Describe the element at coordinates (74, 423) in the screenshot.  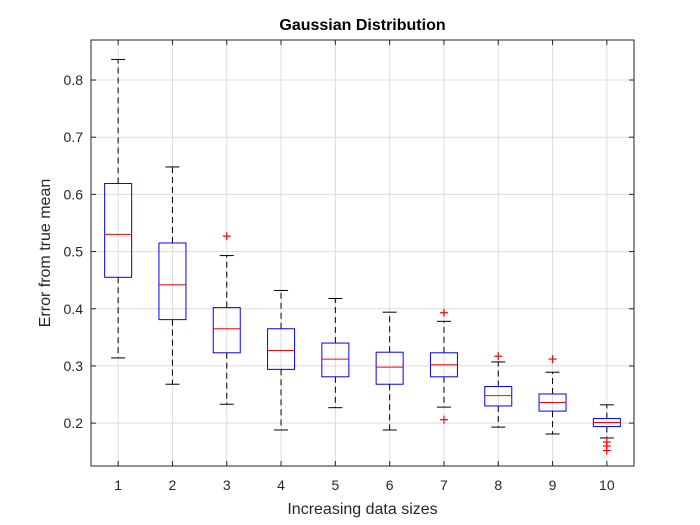
I see `y-tick-label: 0.2` at that location.